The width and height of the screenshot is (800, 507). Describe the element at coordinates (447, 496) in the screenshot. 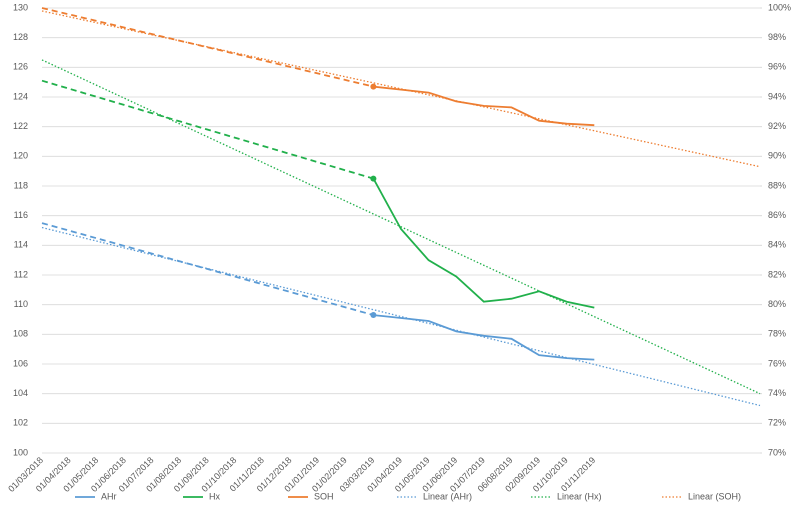

I see `legend-label: Linear (AHr)` at that location.